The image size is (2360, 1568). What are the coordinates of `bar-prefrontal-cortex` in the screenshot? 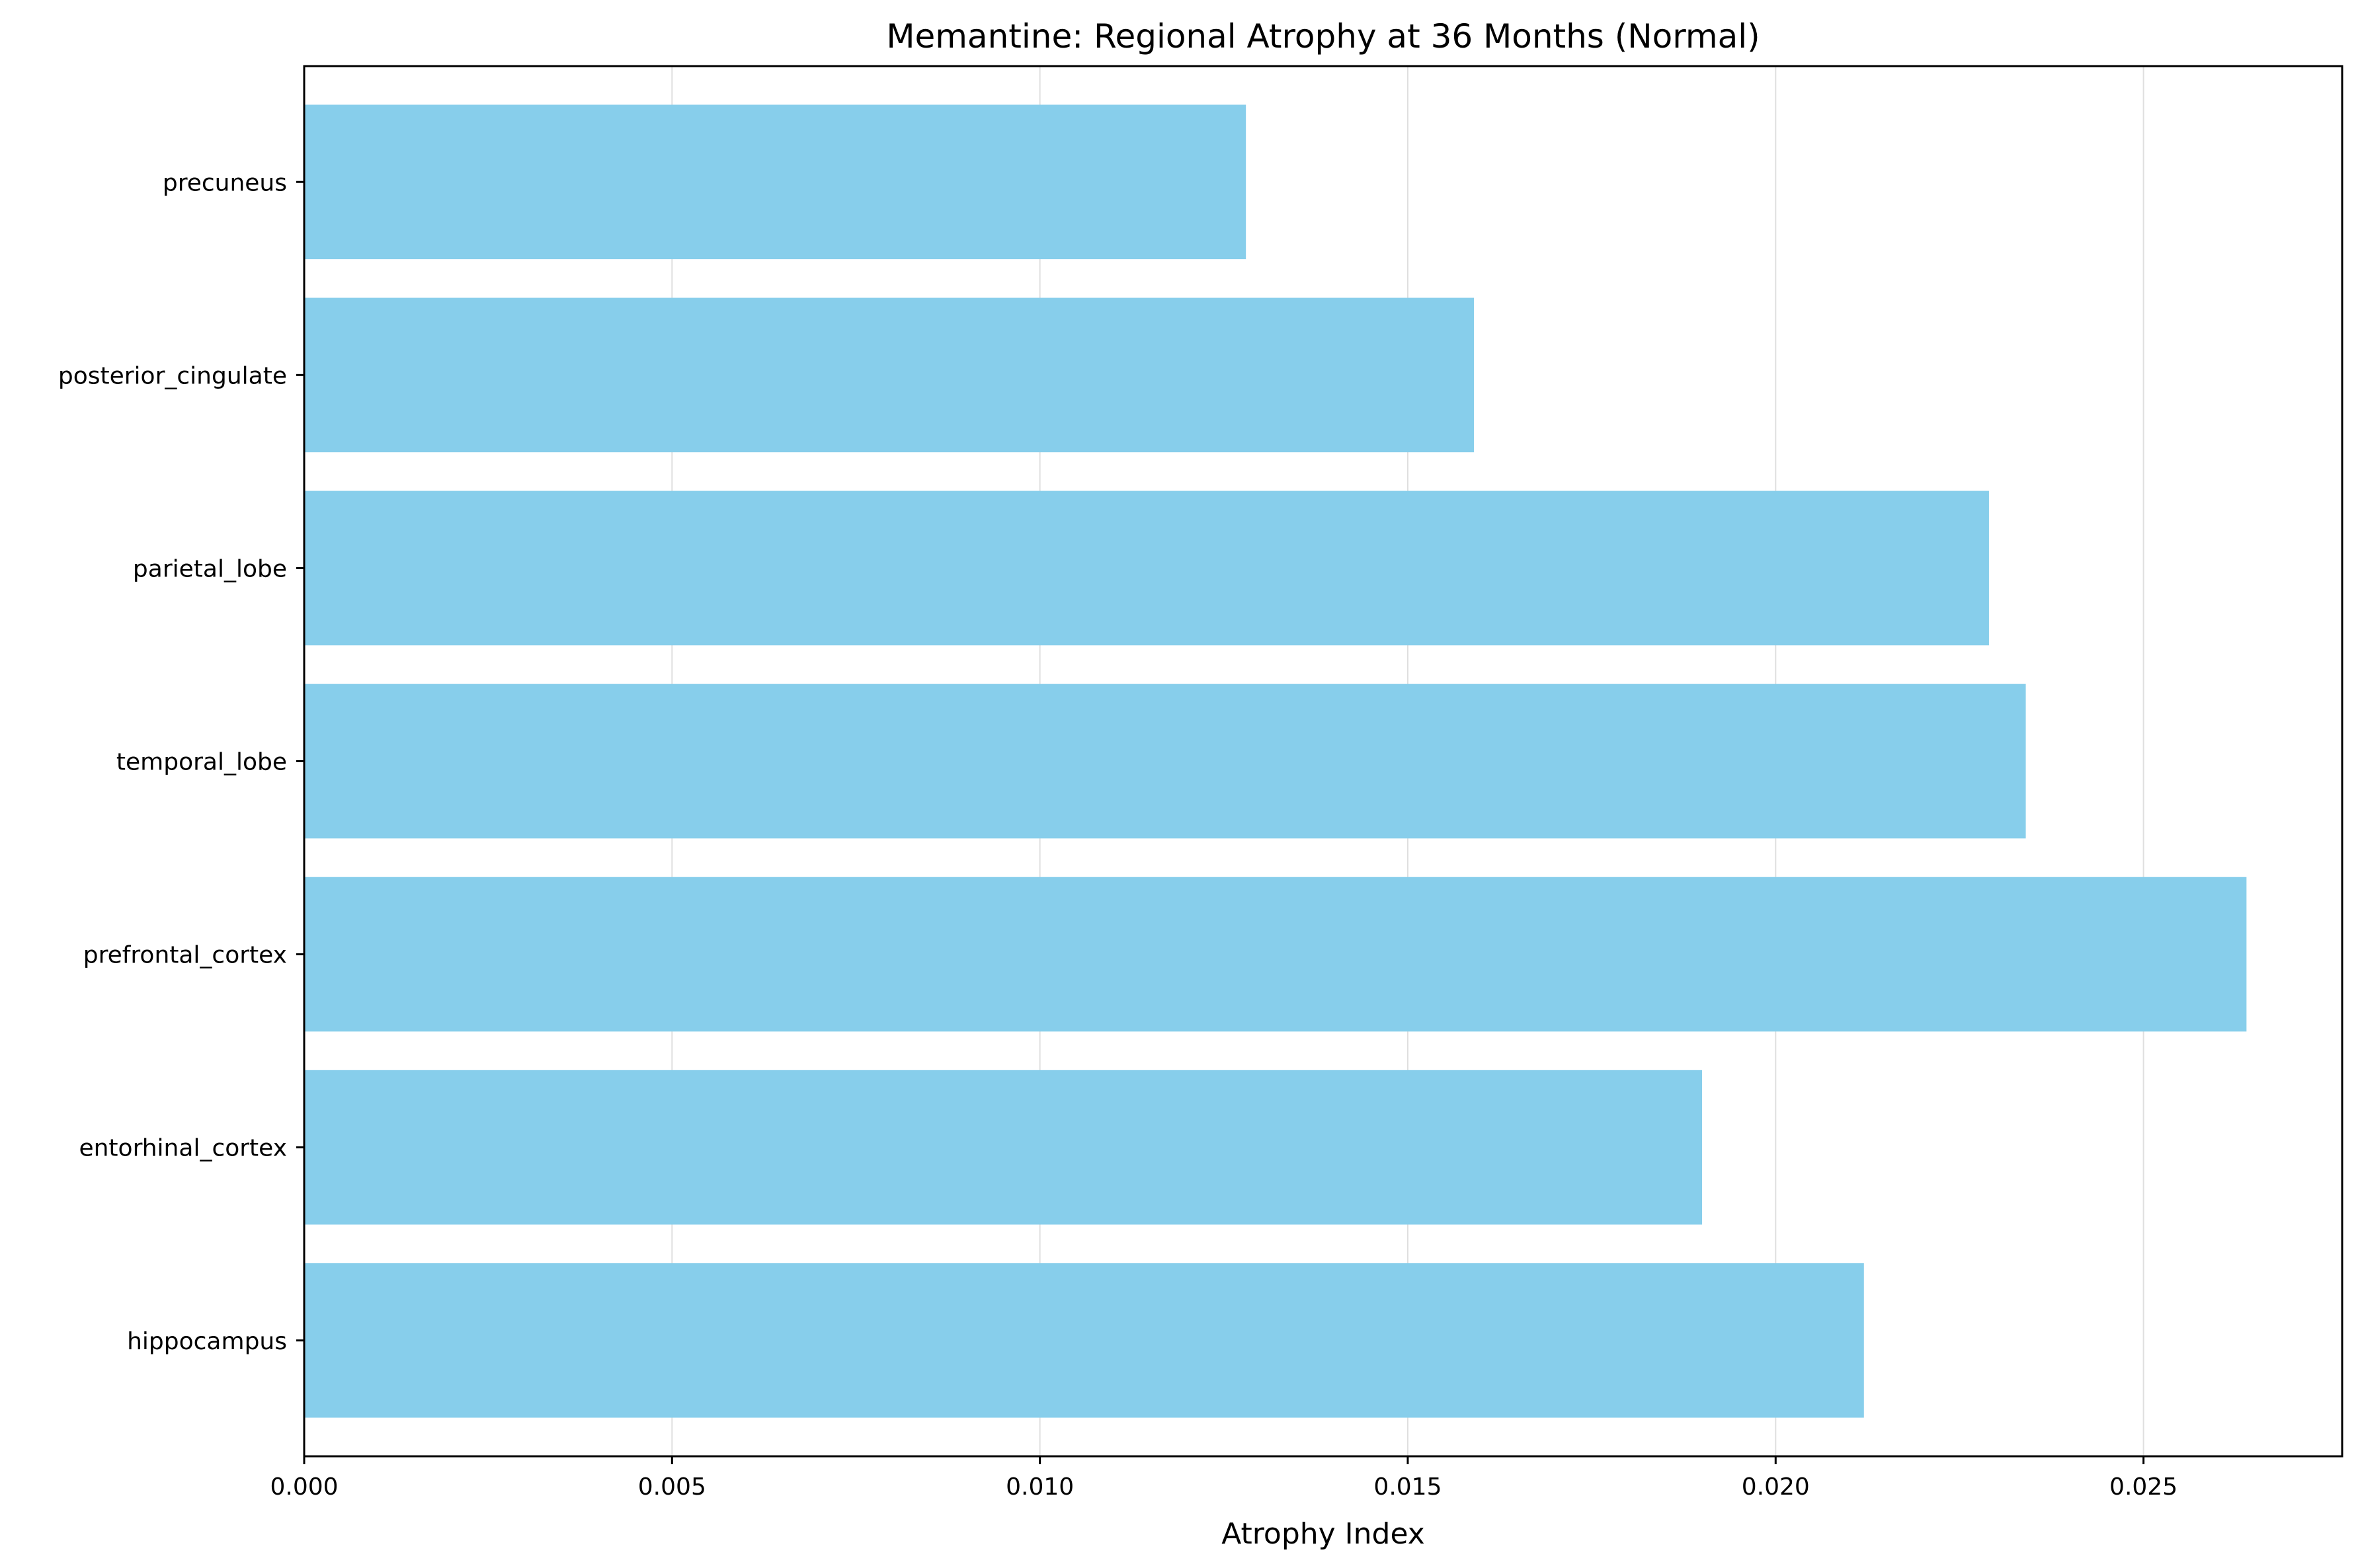 It's located at (1275, 954).